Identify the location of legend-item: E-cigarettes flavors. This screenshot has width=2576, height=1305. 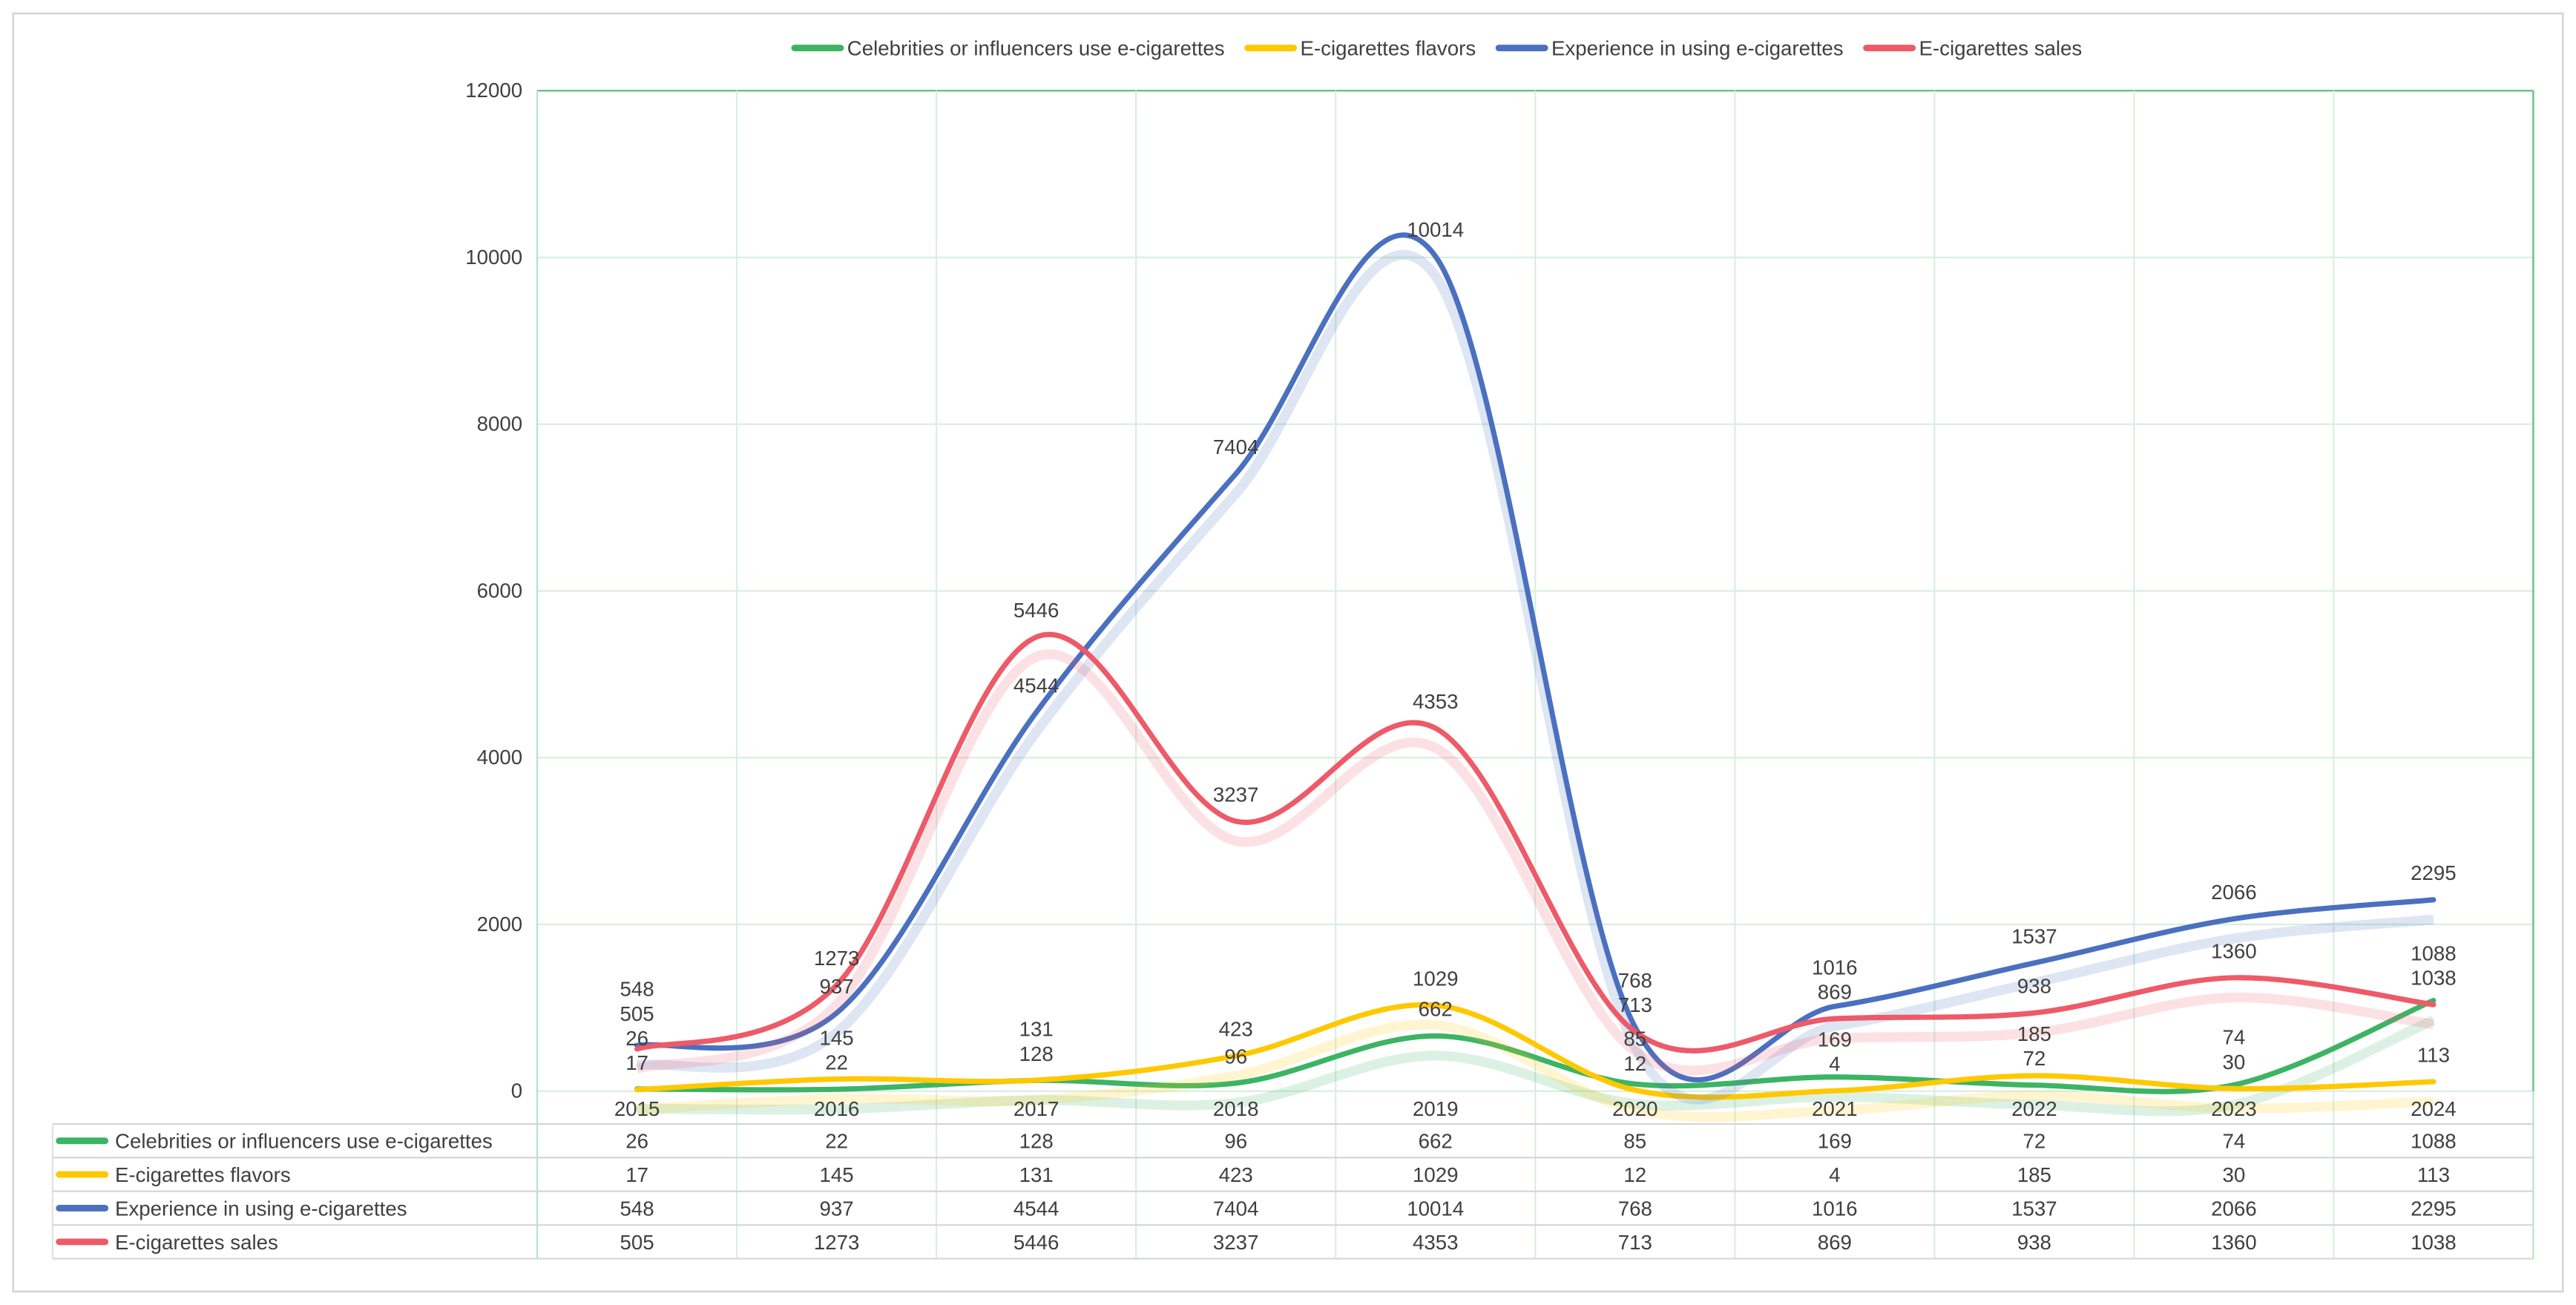
(1388, 48).